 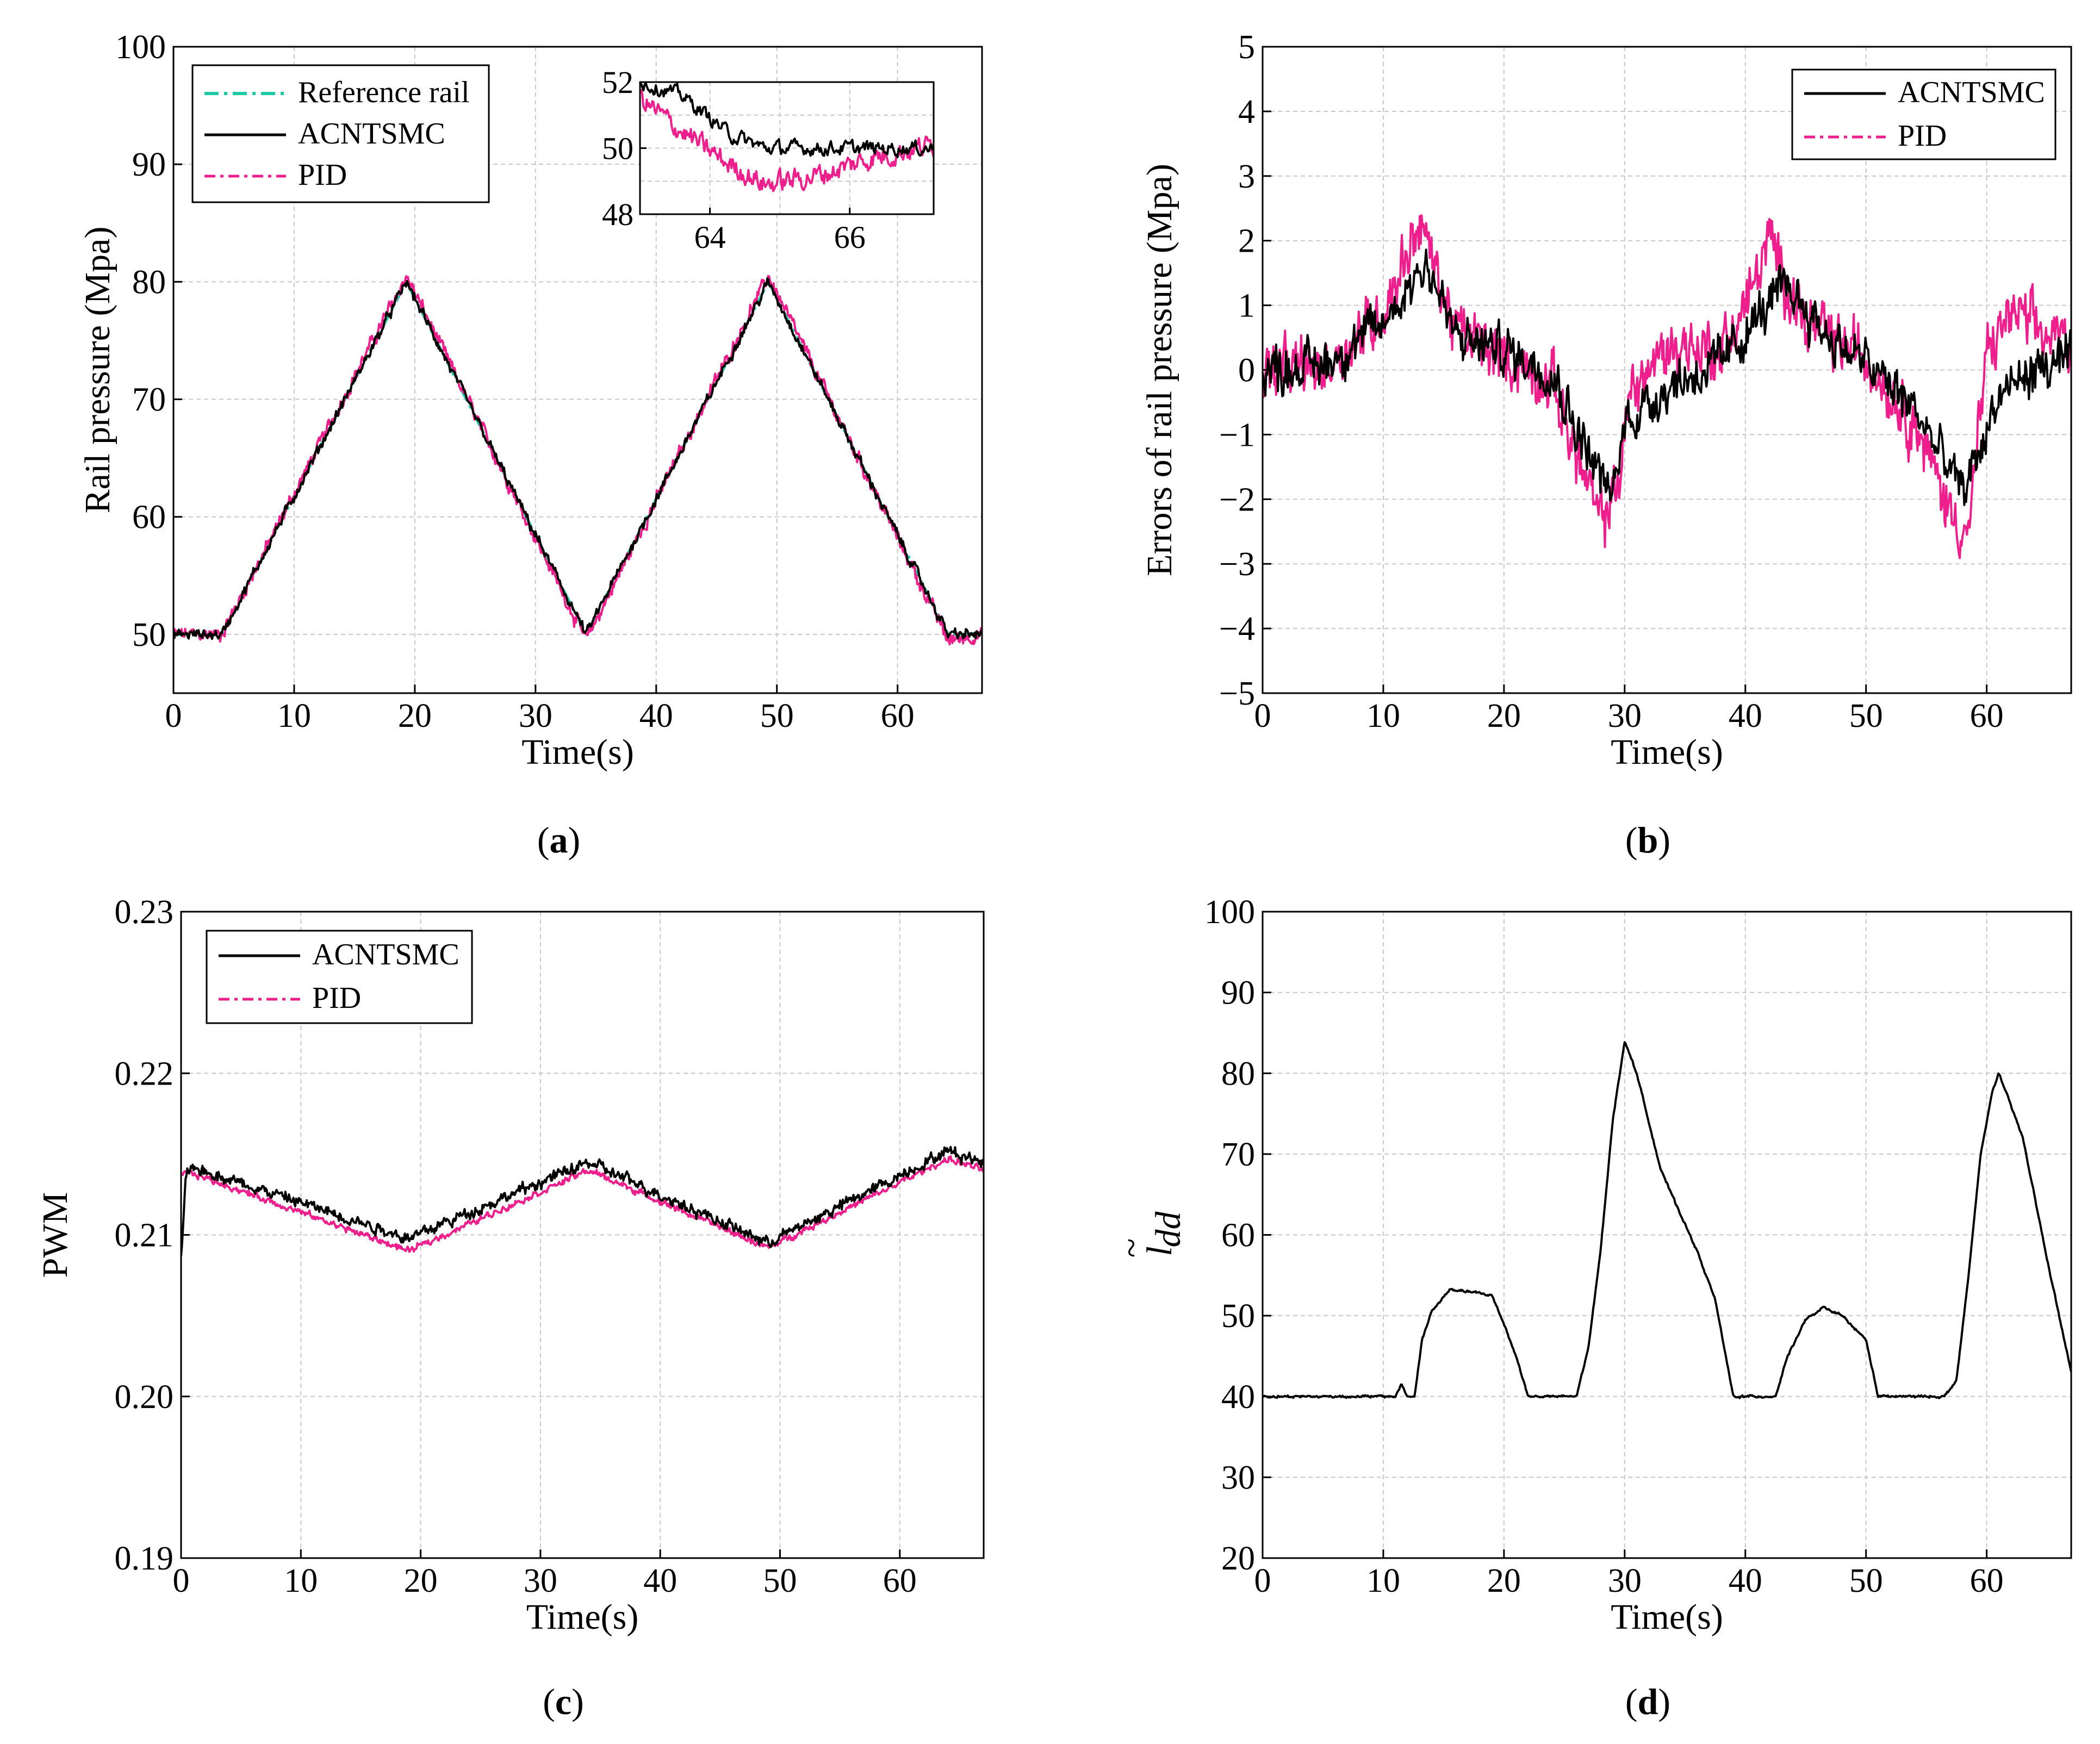 I want to click on y-tick-label: 2, so click(x=1247, y=241).